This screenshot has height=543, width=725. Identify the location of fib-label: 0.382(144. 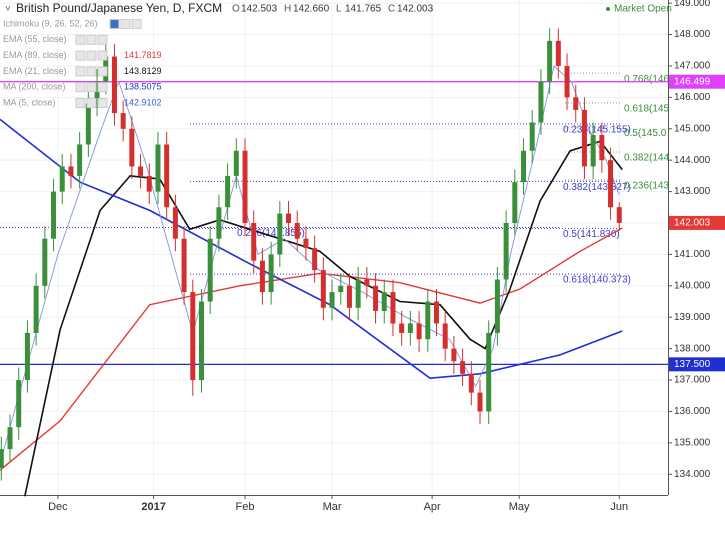
(646, 158).